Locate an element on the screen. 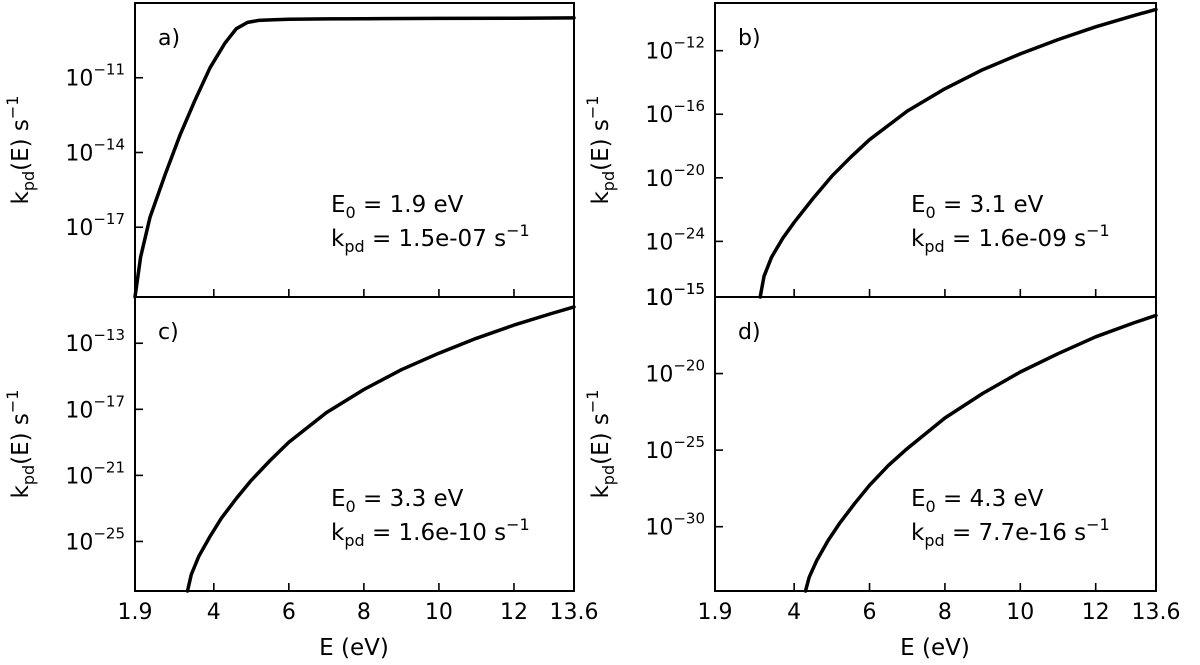  annotation-rate-value: = 1.5e-07 s is located at coordinates (435, 239).